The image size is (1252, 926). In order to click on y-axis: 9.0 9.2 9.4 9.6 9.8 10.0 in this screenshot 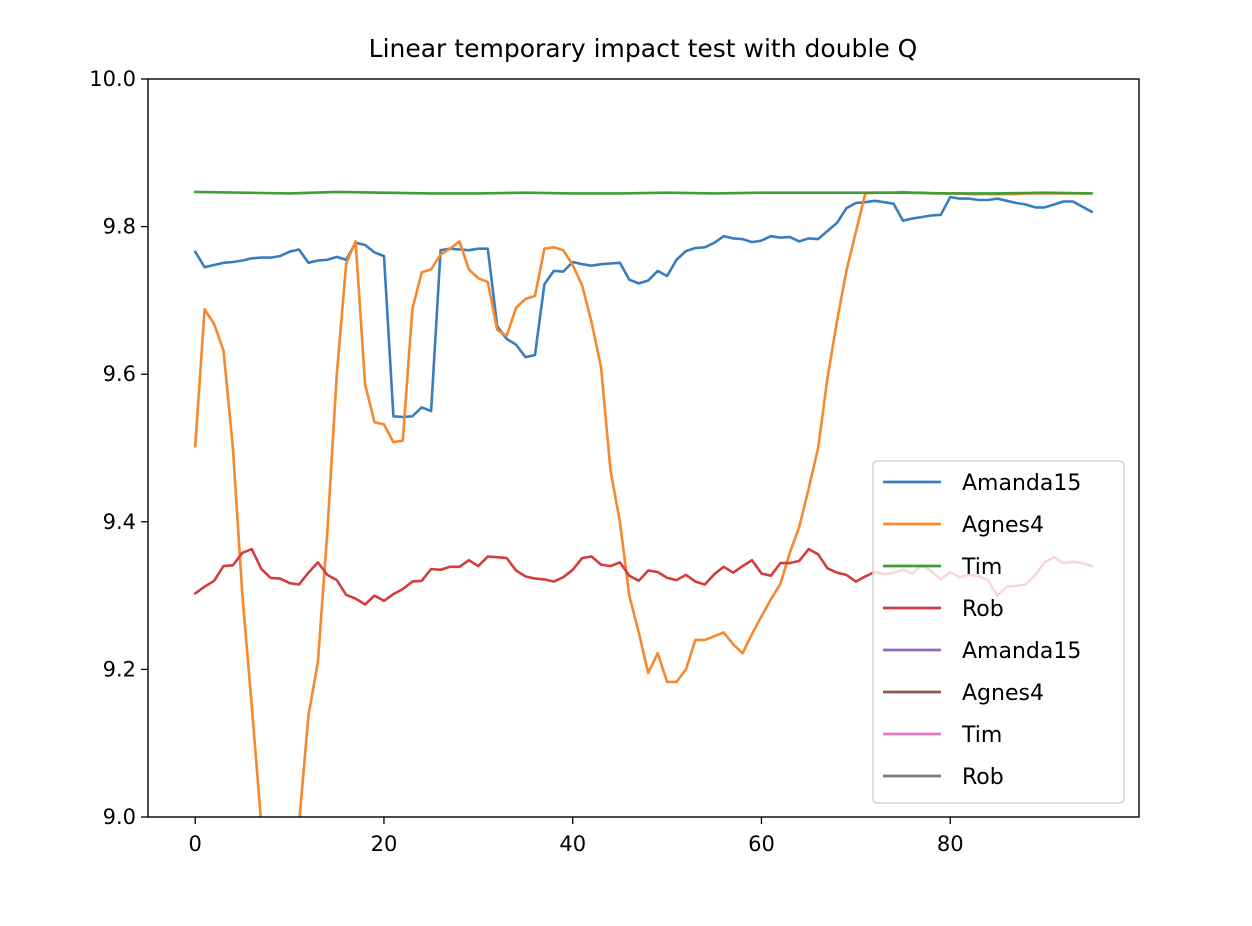, I will do `click(118, 448)`.